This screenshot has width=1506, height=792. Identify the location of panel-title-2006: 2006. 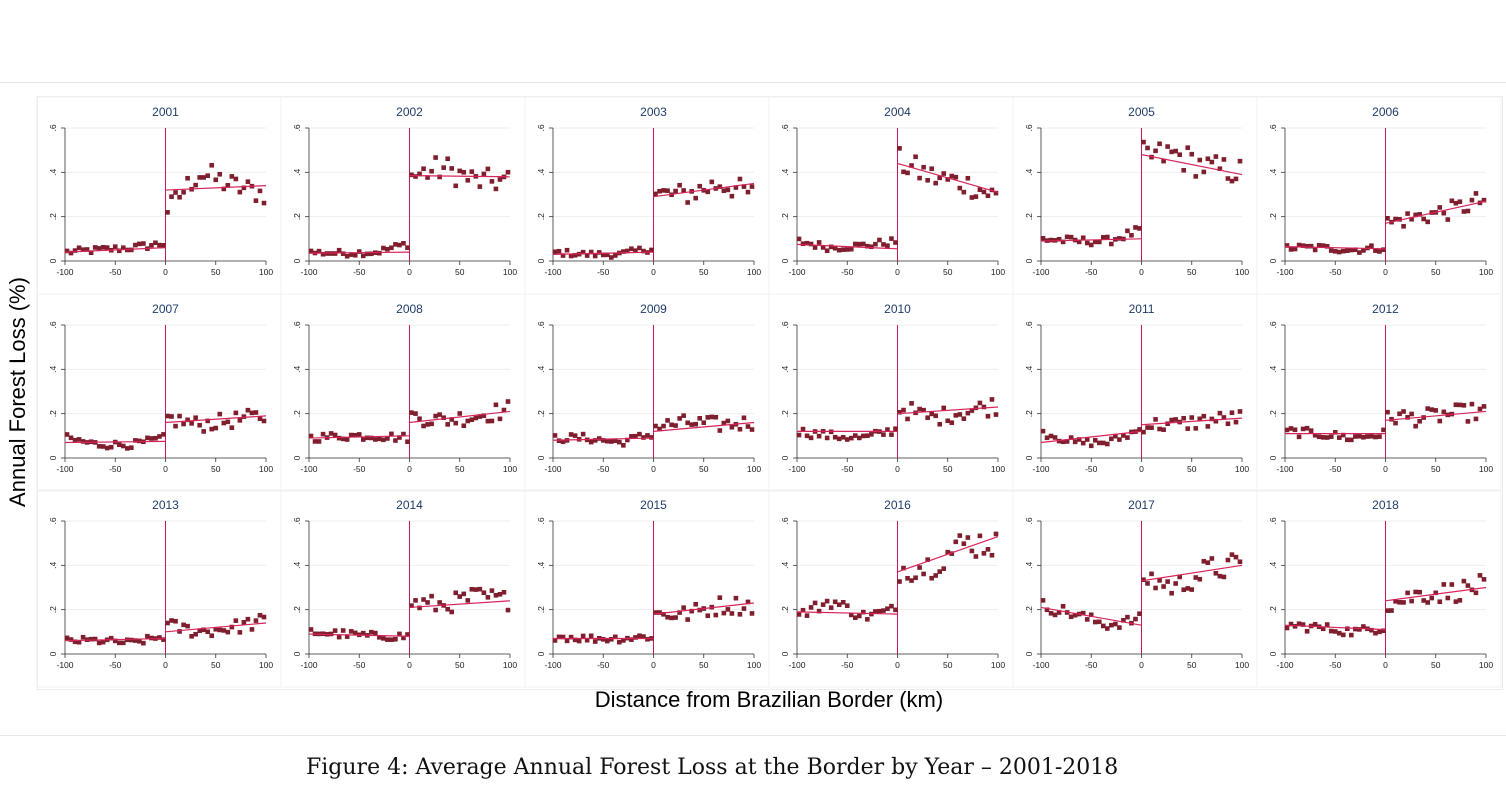
(1385, 112).